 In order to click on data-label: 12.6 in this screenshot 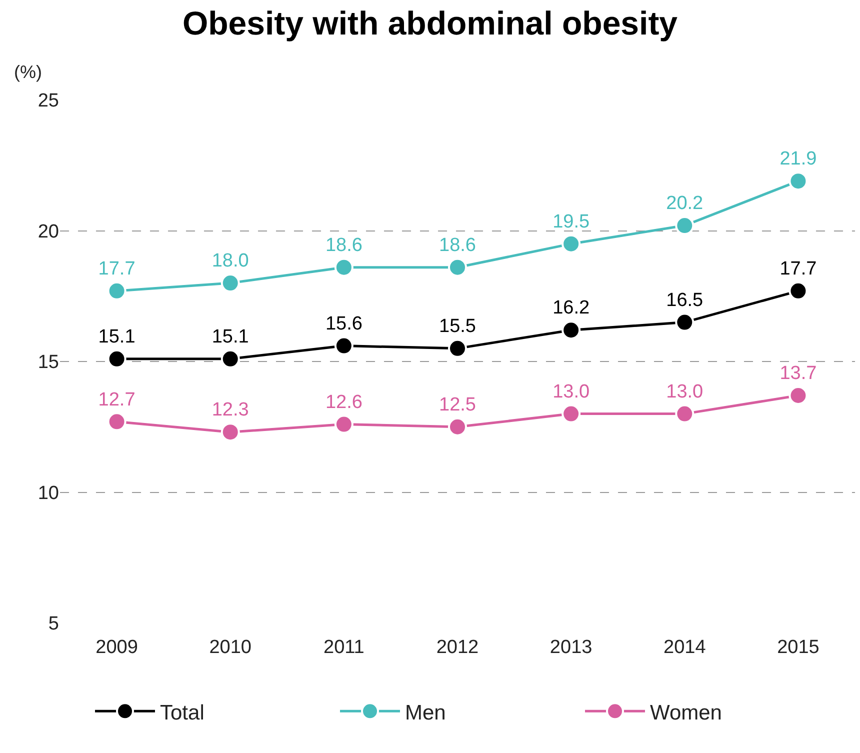, I will do `click(343, 402)`.